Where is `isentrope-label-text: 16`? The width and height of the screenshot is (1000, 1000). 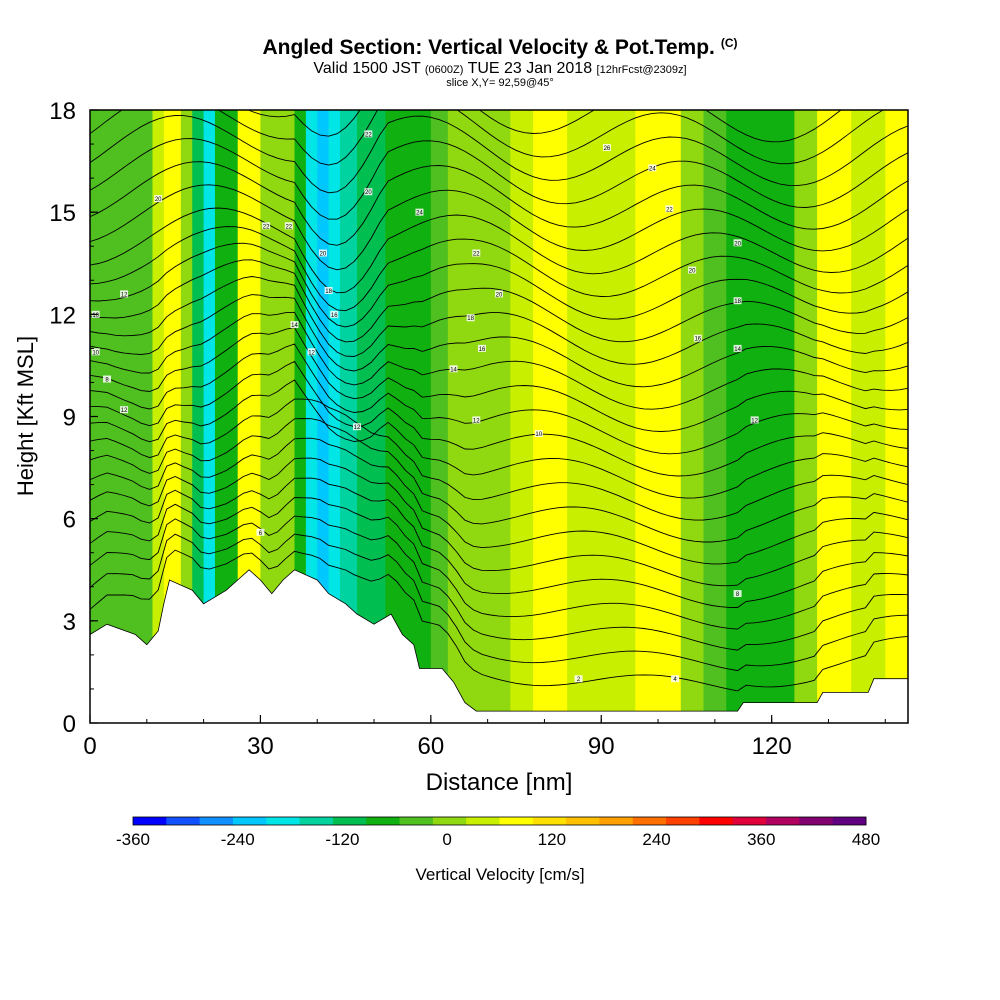
isentrope-label-text: 16 is located at coordinates (334, 316).